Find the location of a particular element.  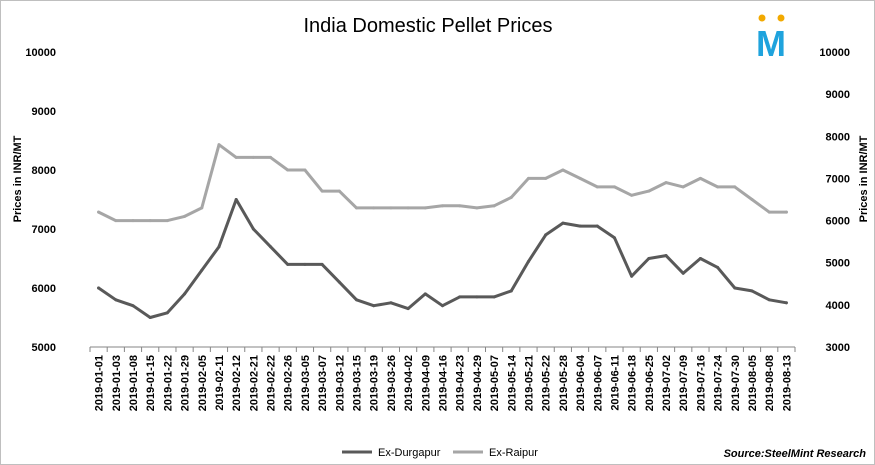

logo: M is located at coordinates (771, 39).